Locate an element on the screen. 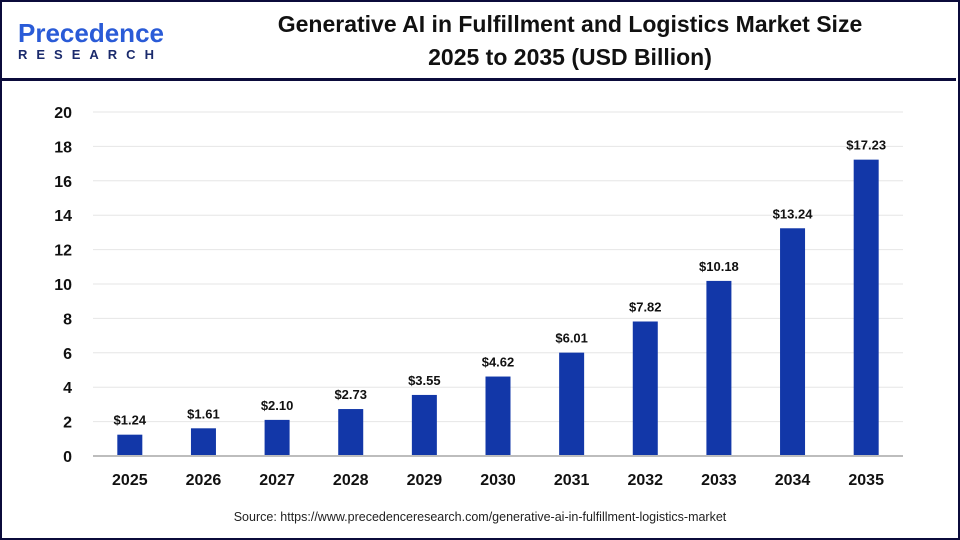 This screenshot has width=960, height=540. logo-word: recedence is located at coordinates (99, 33).